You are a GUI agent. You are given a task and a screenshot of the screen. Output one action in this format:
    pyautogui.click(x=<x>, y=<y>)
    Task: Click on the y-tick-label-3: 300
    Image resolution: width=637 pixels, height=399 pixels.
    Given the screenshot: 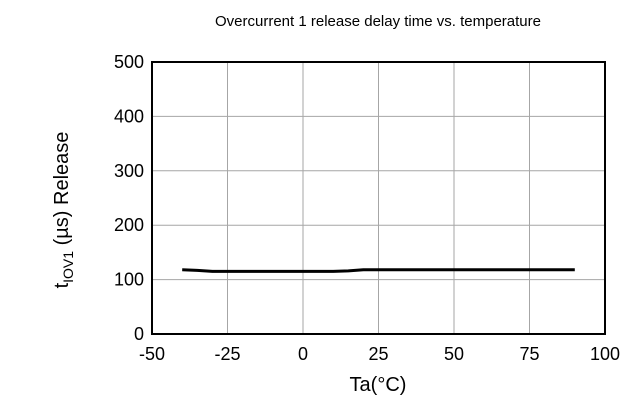 What is the action you would take?
    pyautogui.click(x=129, y=171)
    